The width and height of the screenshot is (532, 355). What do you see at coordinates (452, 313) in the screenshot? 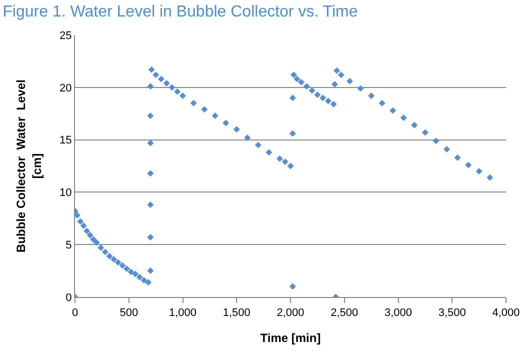
I see `x-tick-label: 3,500` at bounding box center [452, 313].